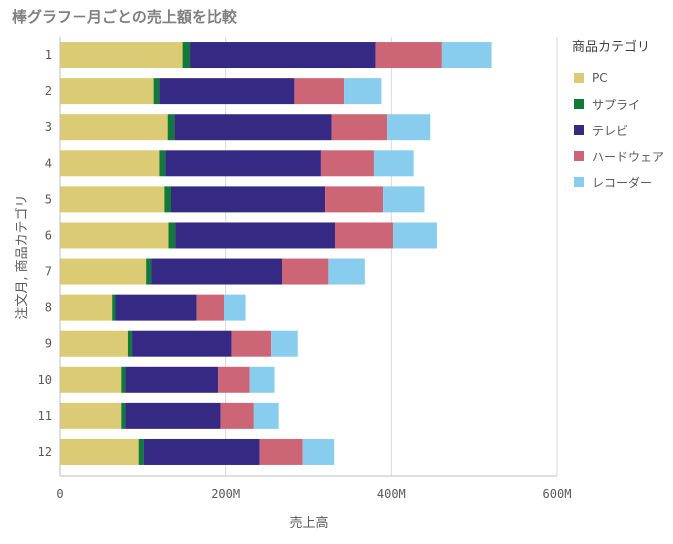  I want to click on legend-item: サプライ, so click(618, 104).